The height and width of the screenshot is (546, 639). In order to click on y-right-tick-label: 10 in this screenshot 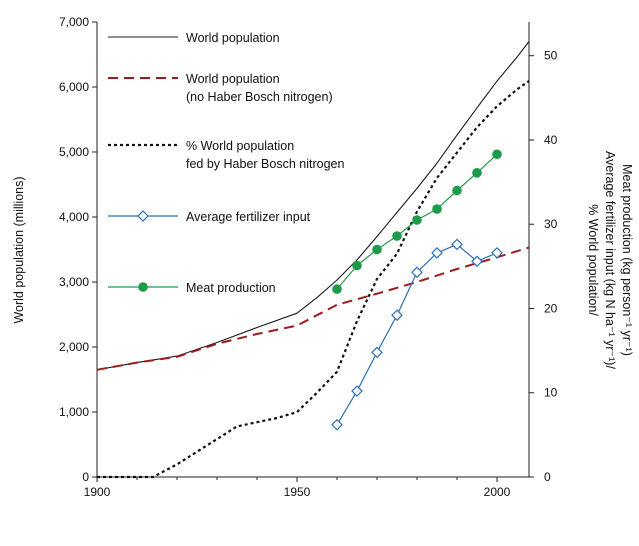, I will do `click(551, 393)`.